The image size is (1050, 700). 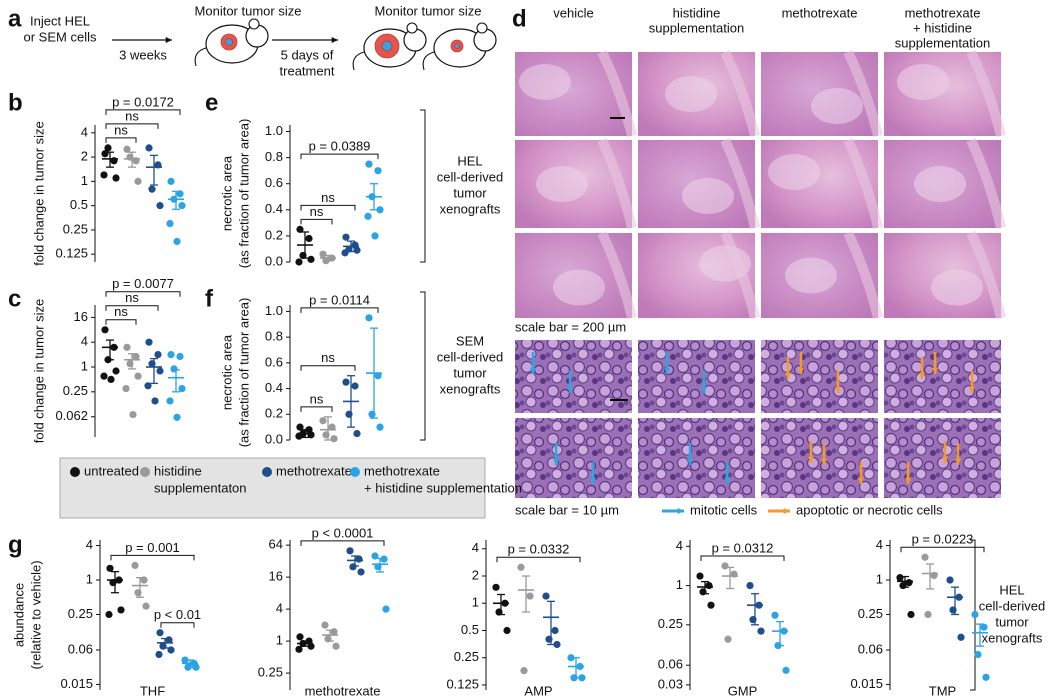 What do you see at coordinates (539, 549) in the screenshot?
I see `significance-label: p = 0.0332` at bounding box center [539, 549].